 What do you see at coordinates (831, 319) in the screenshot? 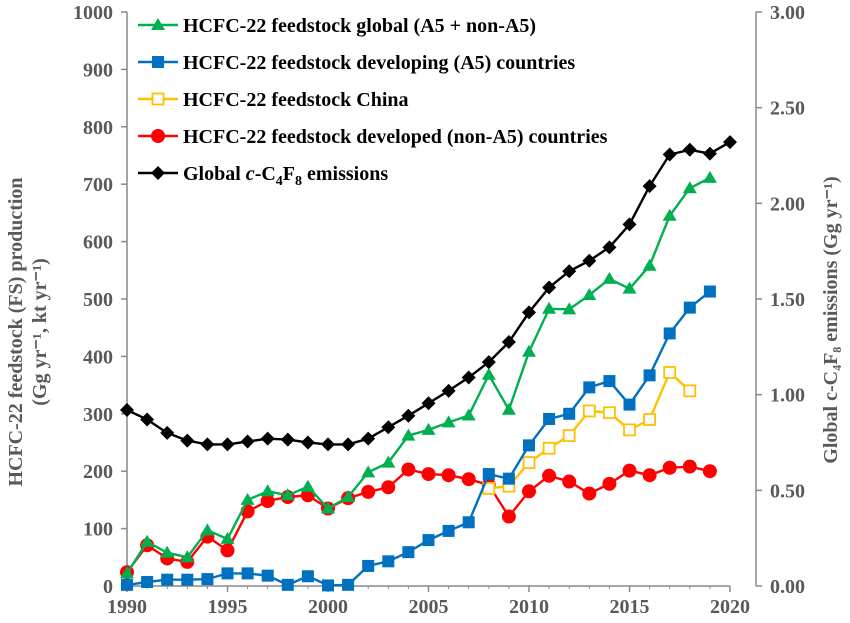
I see `right-axis-title: Global c-C₄F₈ emissions (Gg yr⁻¹)` at bounding box center [831, 319].